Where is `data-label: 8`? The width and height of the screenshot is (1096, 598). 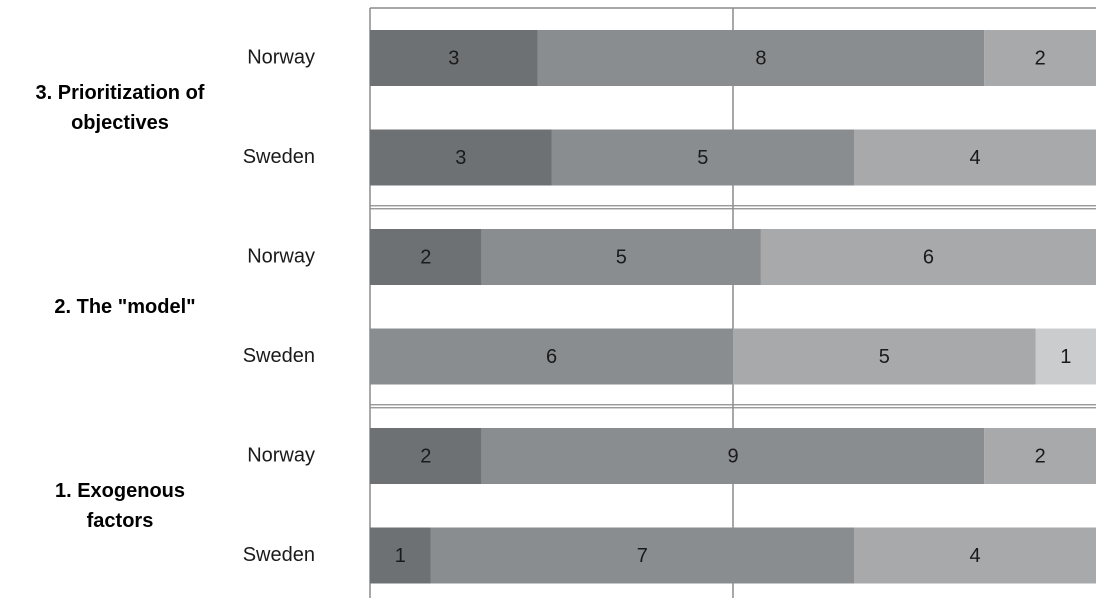
data-label: 8 is located at coordinates (760, 58).